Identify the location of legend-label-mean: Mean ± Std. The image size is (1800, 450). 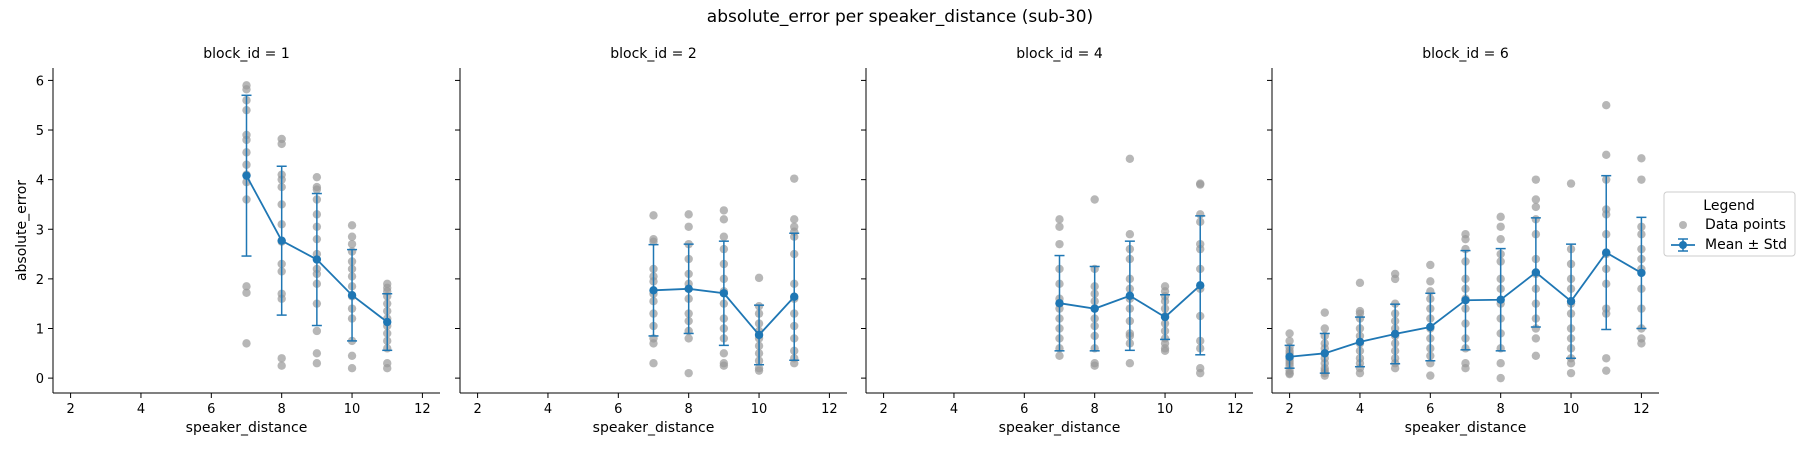
(1746, 245).